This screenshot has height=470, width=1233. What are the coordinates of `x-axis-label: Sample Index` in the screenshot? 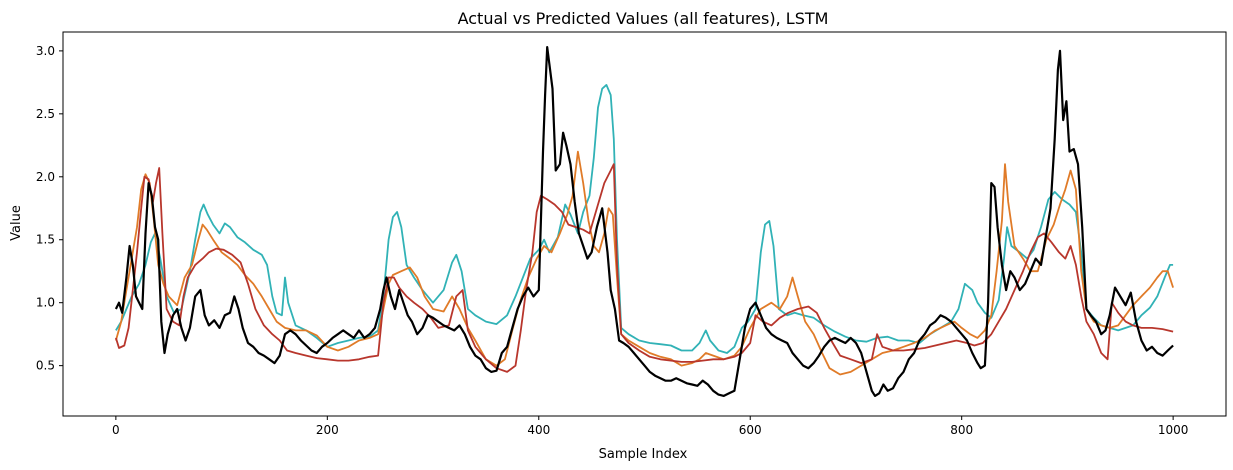 It's located at (643, 454).